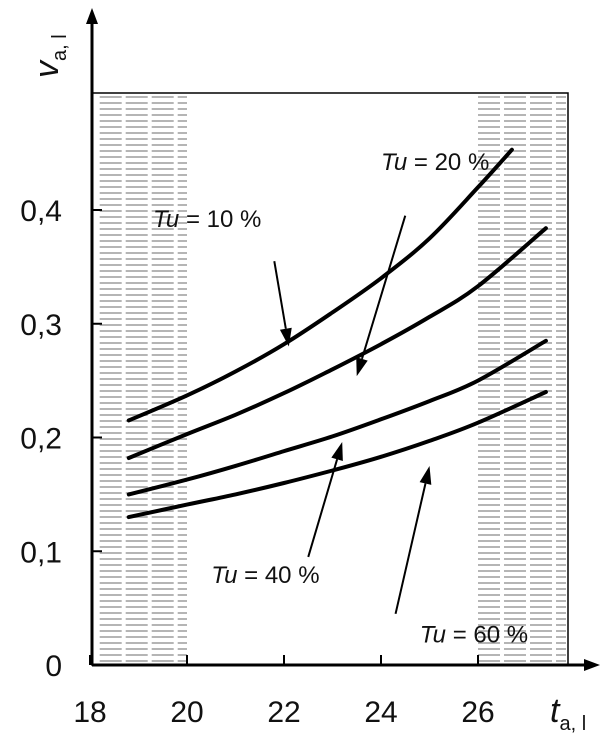 The image size is (601, 734). What do you see at coordinates (477, 712) in the screenshot?
I see `x-tick-label: 26` at bounding box center [477, 712].